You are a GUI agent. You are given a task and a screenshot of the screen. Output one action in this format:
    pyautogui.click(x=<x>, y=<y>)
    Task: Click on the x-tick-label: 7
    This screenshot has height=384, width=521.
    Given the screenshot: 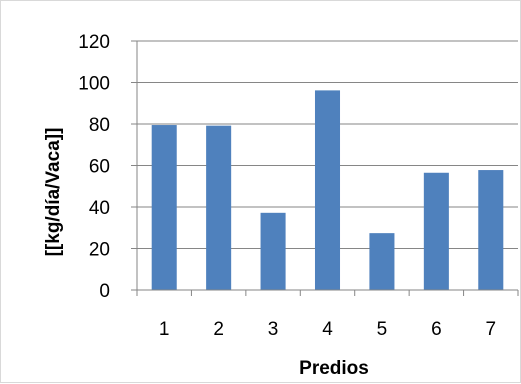 What is the action you would take?
    pyautogui.click(x=490, y=329)
    